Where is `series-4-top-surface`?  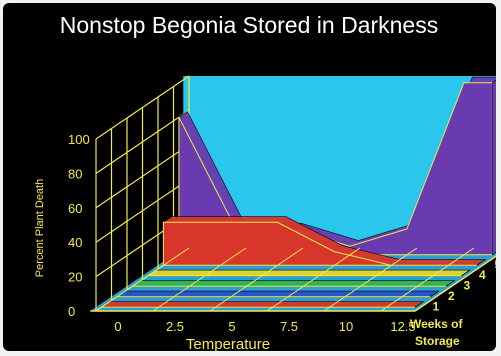
series-4-top-surface is located at coordinates (308, 273).